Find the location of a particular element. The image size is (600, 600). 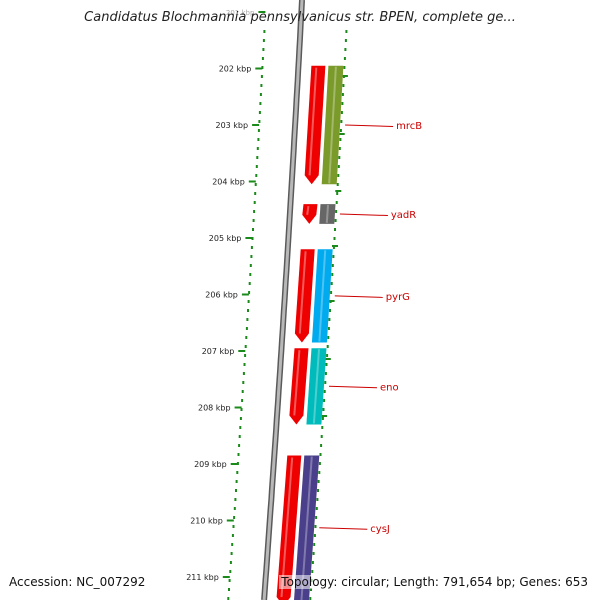

gene-yadR-label: yadR is located at coordinates (403, 215).